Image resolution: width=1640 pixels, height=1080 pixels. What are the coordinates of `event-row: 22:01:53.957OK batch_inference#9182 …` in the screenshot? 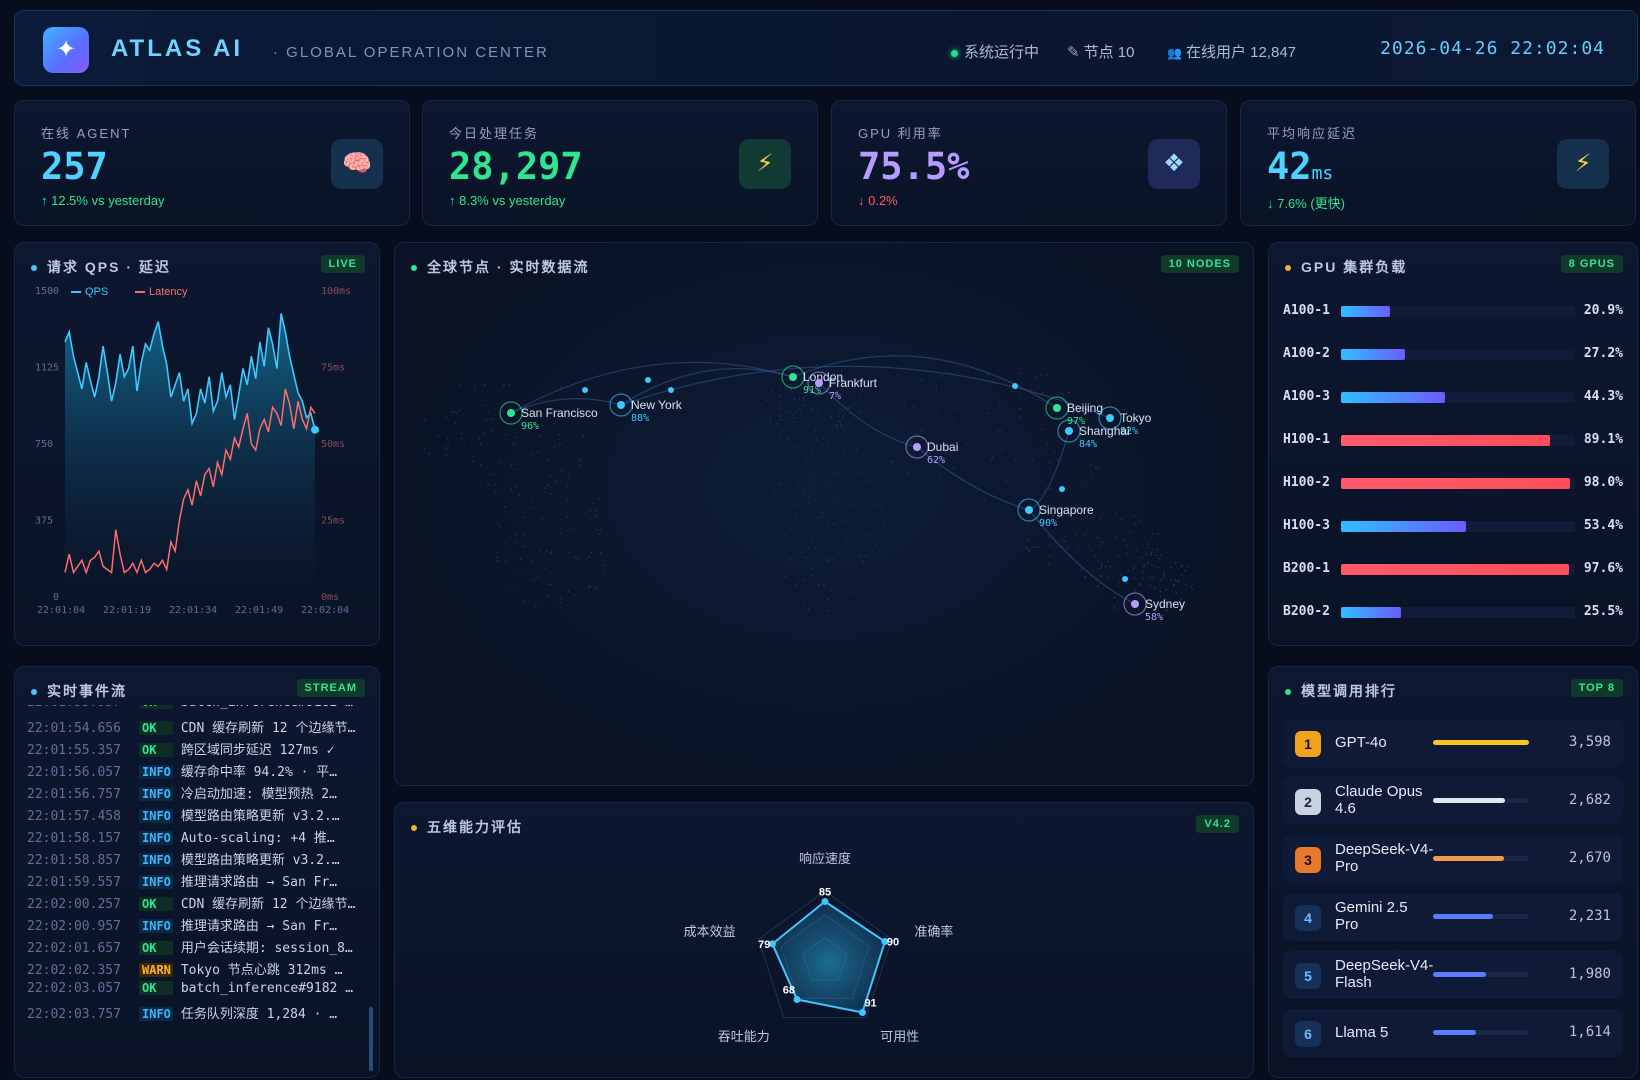 It's located at (190, 707).